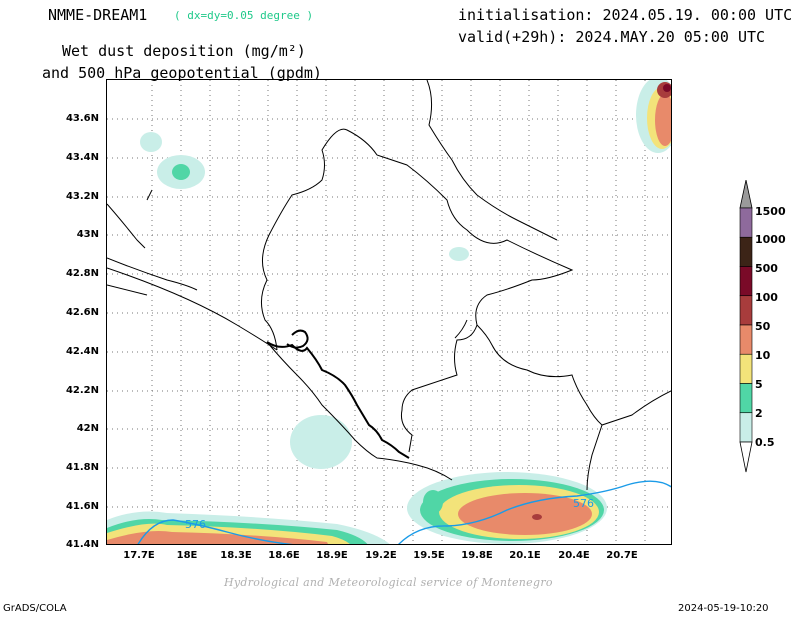 The width and height of the screenshot is (800, 618). Describe the element at coordinates (82, 157) in the screenshot. I see `lat-label: 43.4N` at that location.